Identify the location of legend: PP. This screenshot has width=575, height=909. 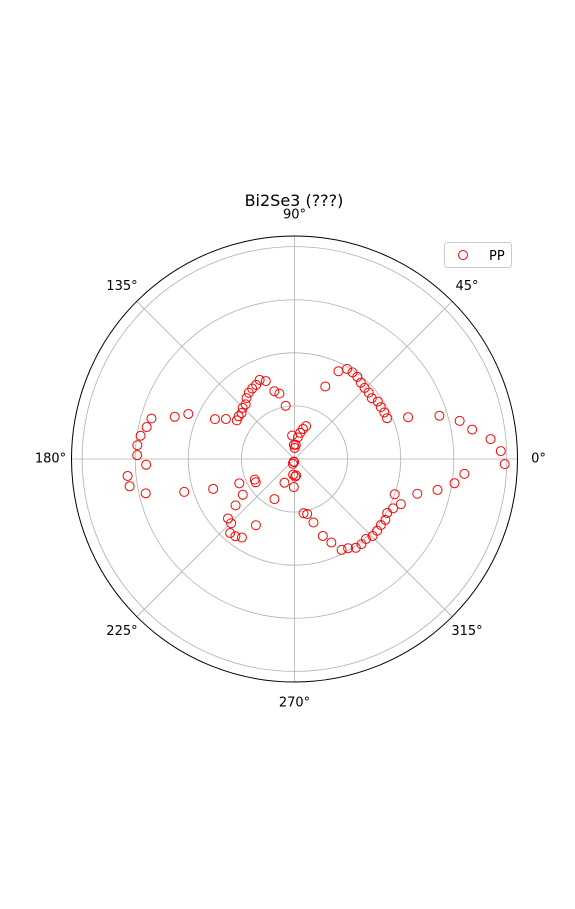
(478, 255).